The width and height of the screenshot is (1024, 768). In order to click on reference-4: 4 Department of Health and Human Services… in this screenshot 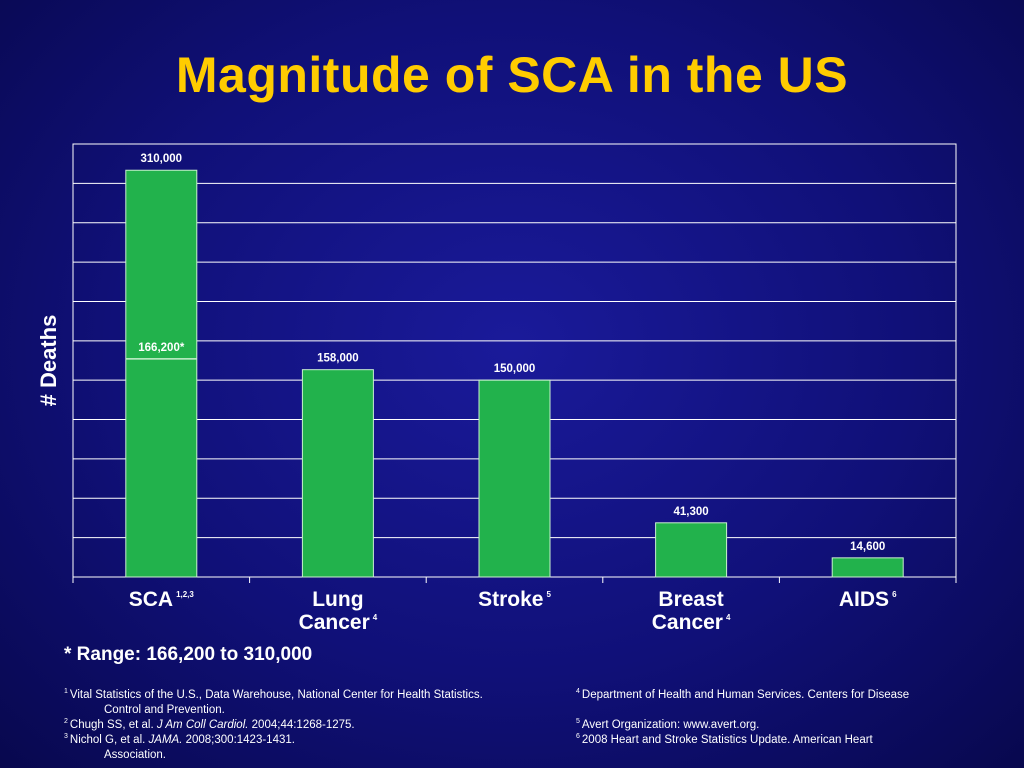, I will do `click(743, 694)`.